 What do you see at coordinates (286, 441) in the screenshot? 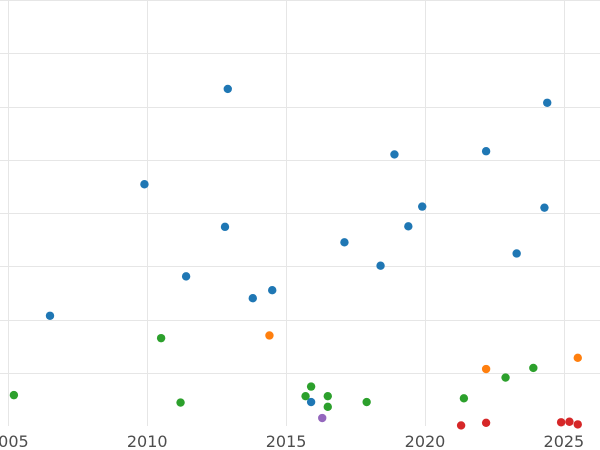
I see `x-tick-label: 2015` at bounding box center [286, 441].